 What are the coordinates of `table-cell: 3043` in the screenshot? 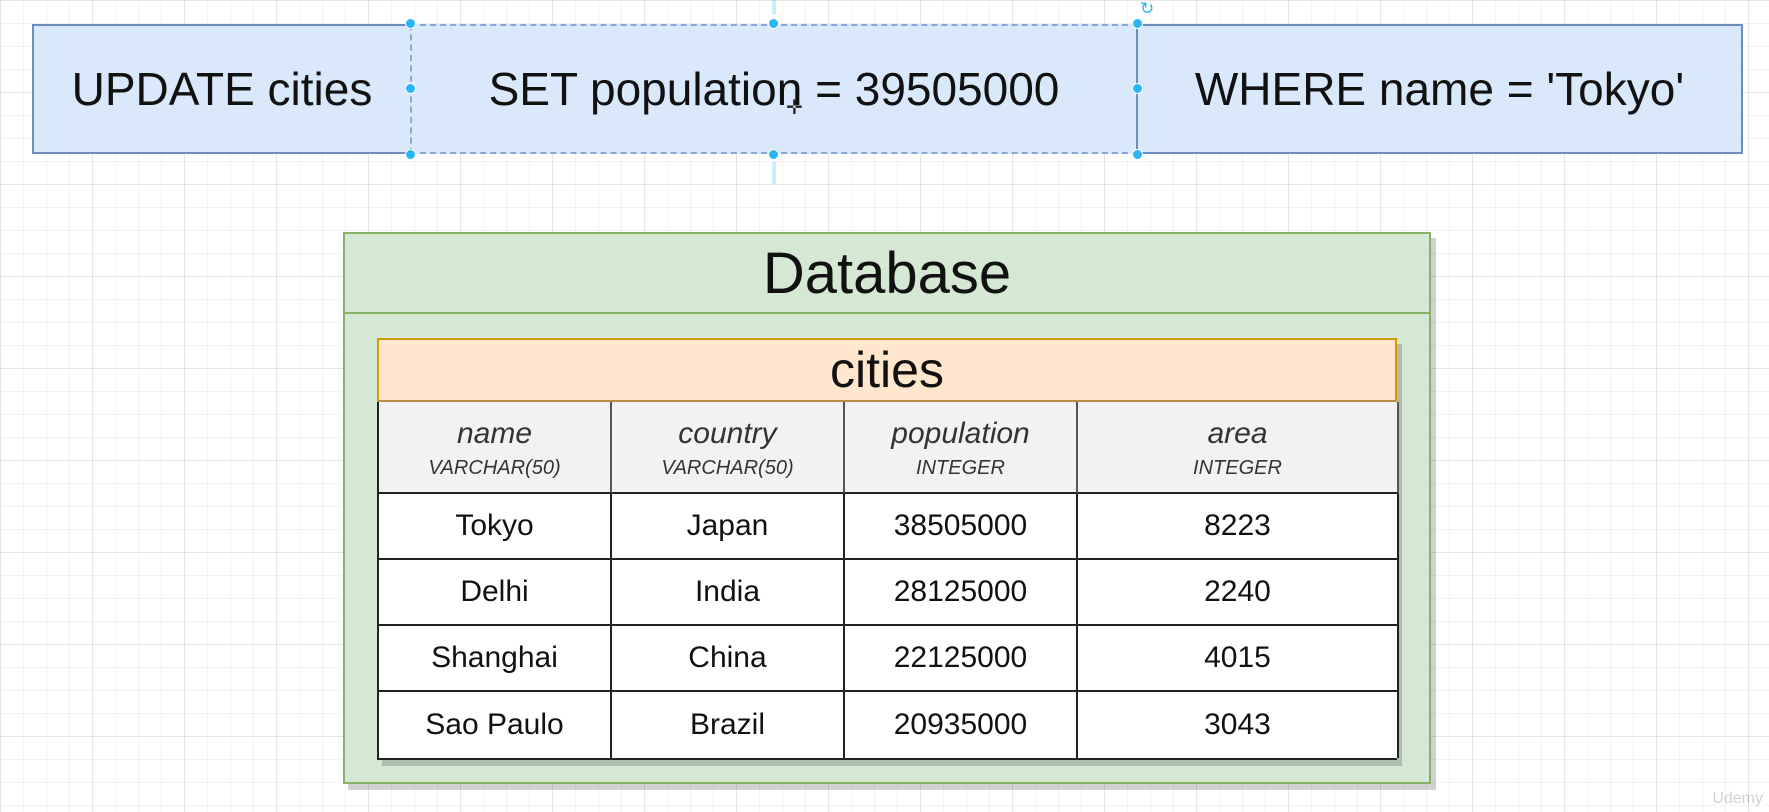 It's located at (1238, 725).